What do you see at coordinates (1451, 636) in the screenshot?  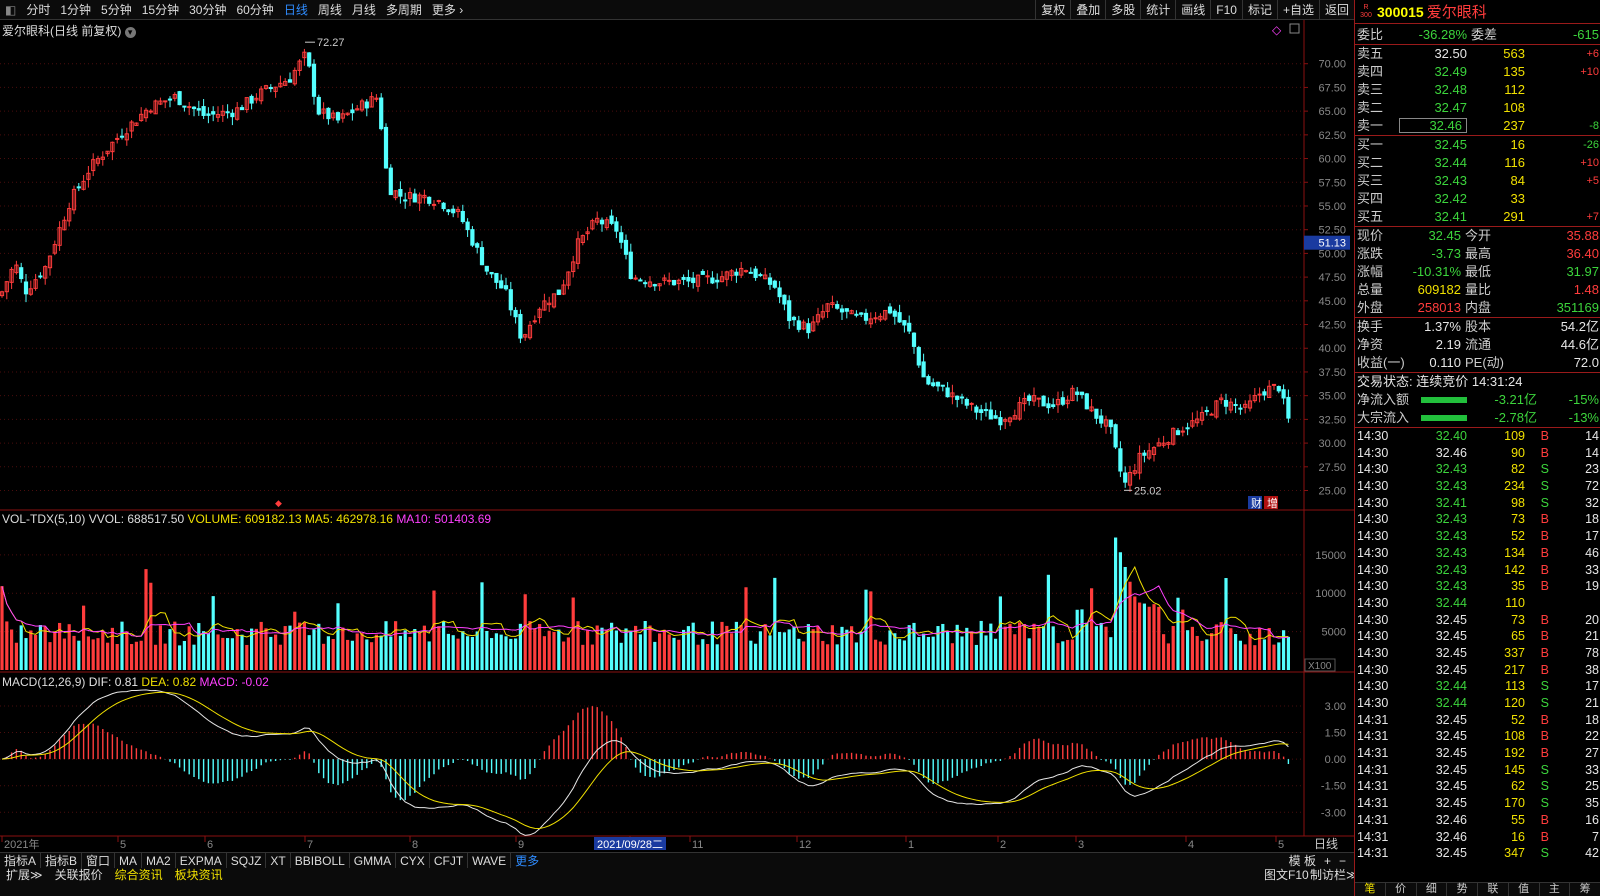 I see `tick-price: 32.45` at bounding box center [1451, 636].